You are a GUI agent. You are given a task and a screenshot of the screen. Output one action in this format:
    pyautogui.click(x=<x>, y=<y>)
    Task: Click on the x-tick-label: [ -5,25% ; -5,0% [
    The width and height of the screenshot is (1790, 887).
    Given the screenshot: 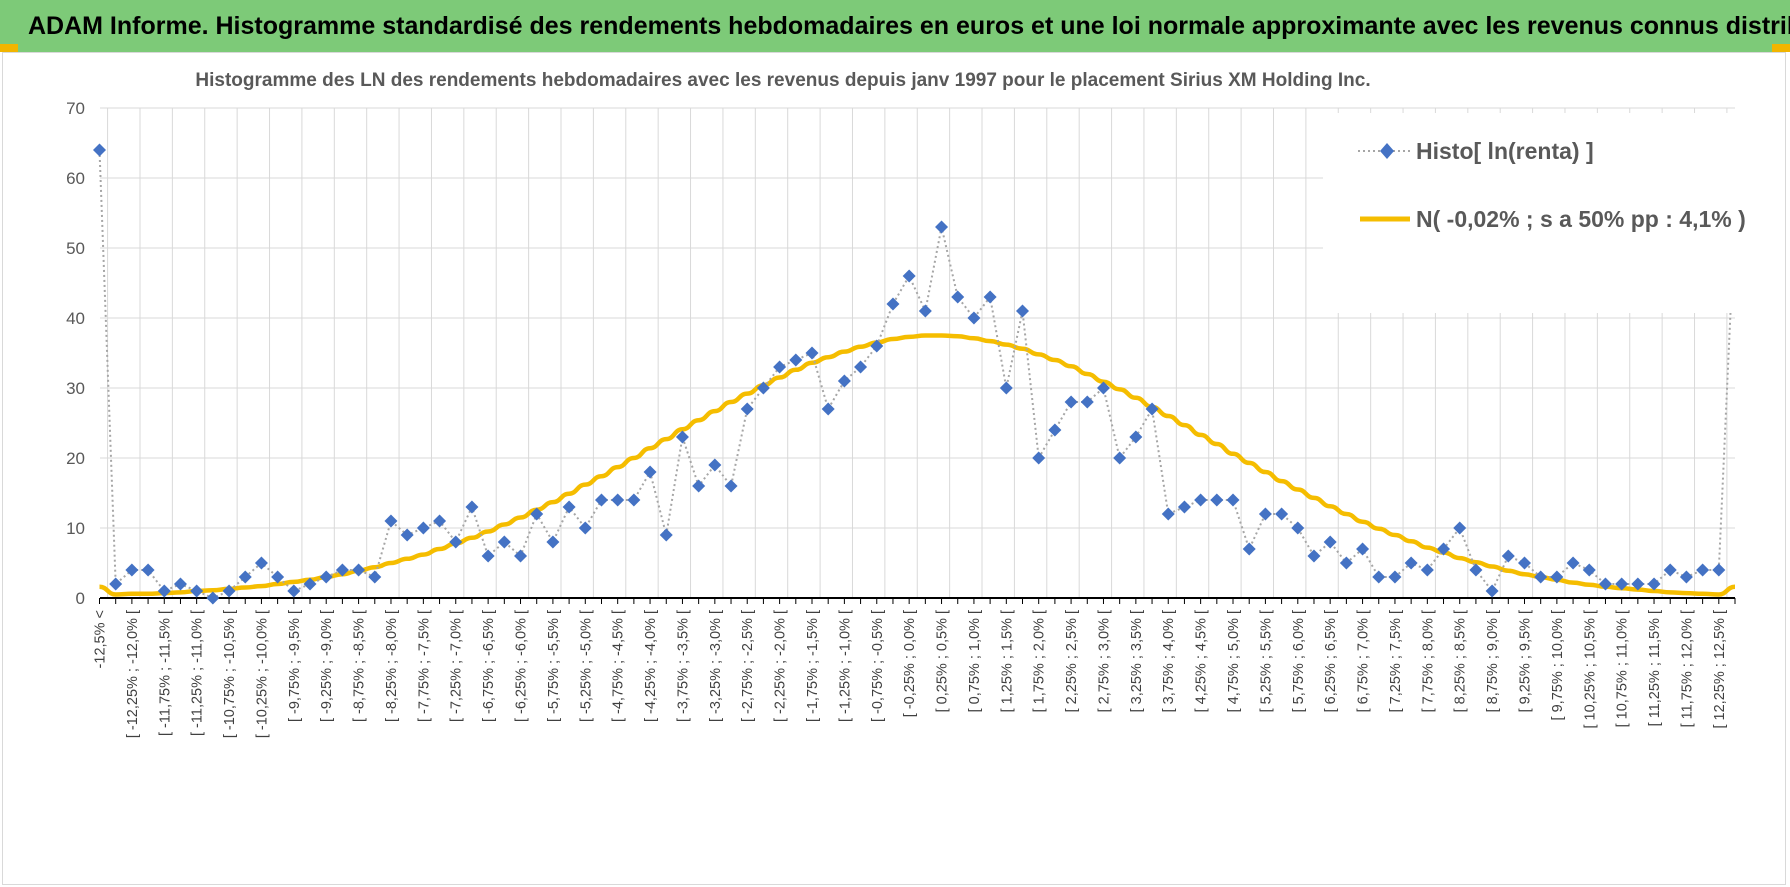 What is the action you would take?
    pyautogui.click(x=586, y=666)
    